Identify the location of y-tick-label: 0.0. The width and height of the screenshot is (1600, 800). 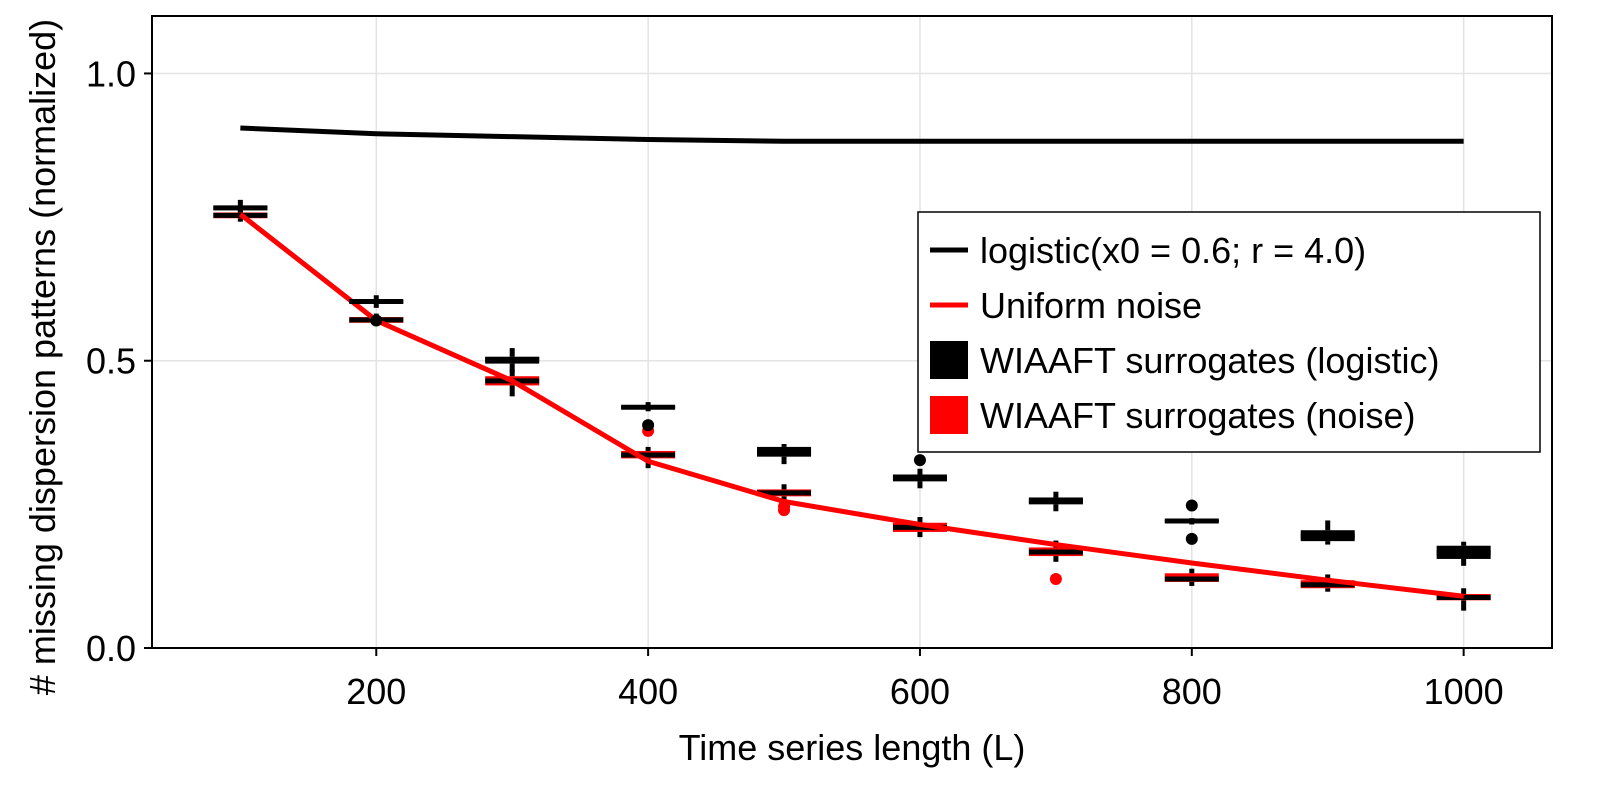
(111, 648).